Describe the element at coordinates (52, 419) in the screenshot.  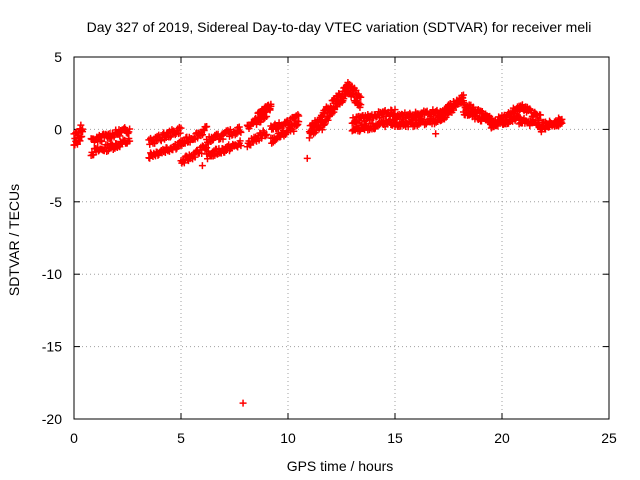
I see `y-tick-label: -20` at that location.